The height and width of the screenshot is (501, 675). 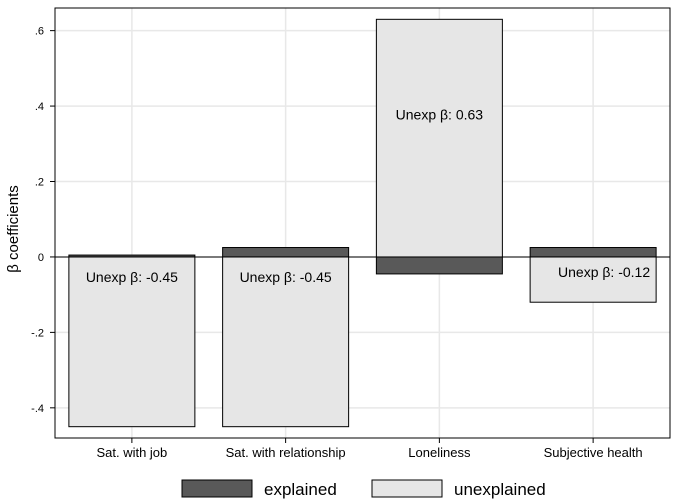 What do you see at coordinates (286, 452) in the screenshot?
I see `x-tick-label: Sat. with relationship` at bounding box center [286, 452].